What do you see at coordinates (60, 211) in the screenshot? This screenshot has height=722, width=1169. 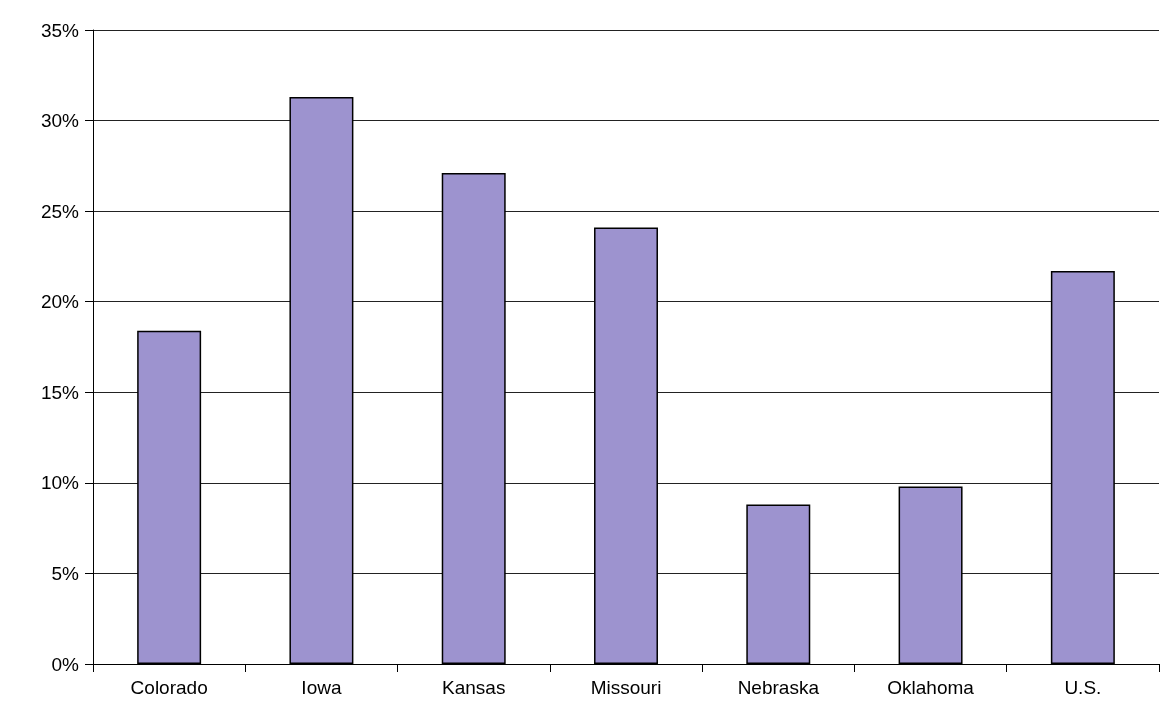 I see `y-tick-label: 25%` at bounding box center [60, 211].